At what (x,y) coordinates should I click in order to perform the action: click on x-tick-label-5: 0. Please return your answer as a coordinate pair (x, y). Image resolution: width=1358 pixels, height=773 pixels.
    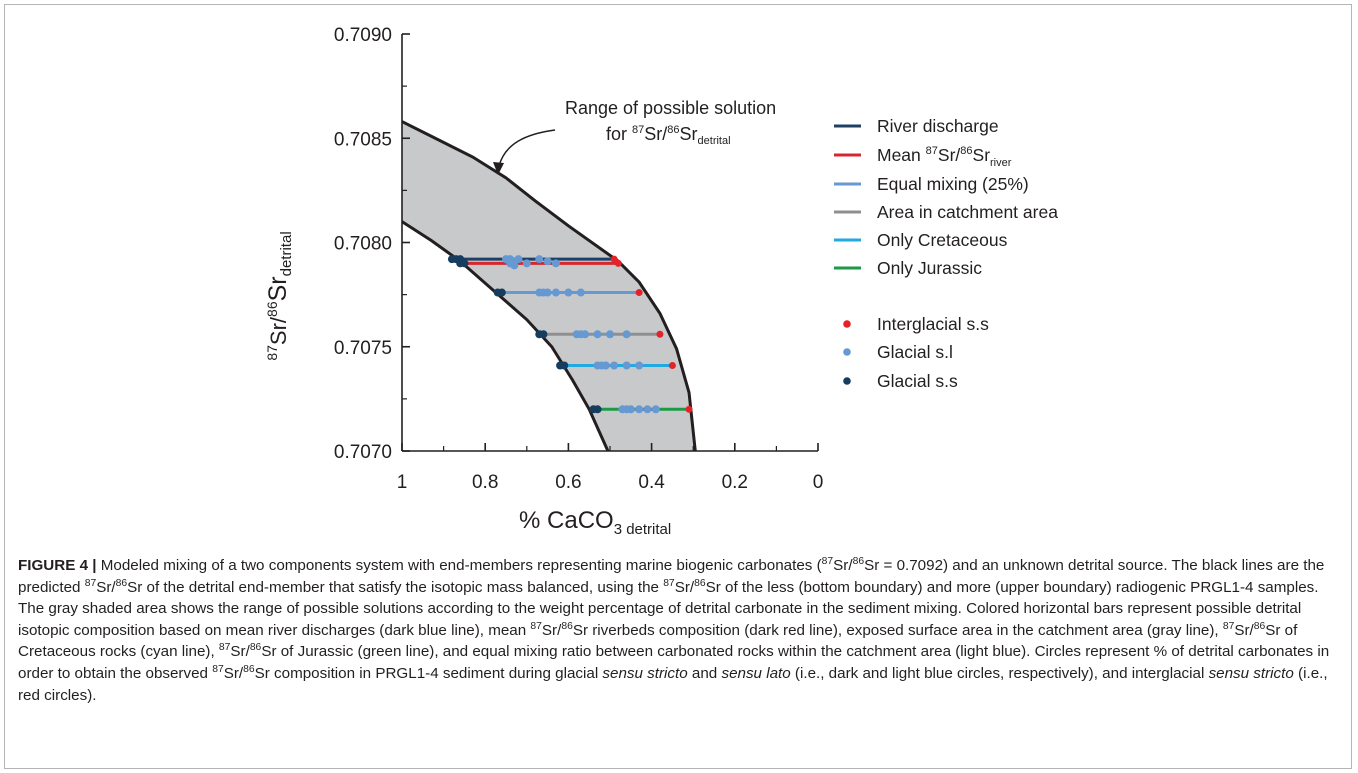
    Looking at the image, I should click on (818, 482).